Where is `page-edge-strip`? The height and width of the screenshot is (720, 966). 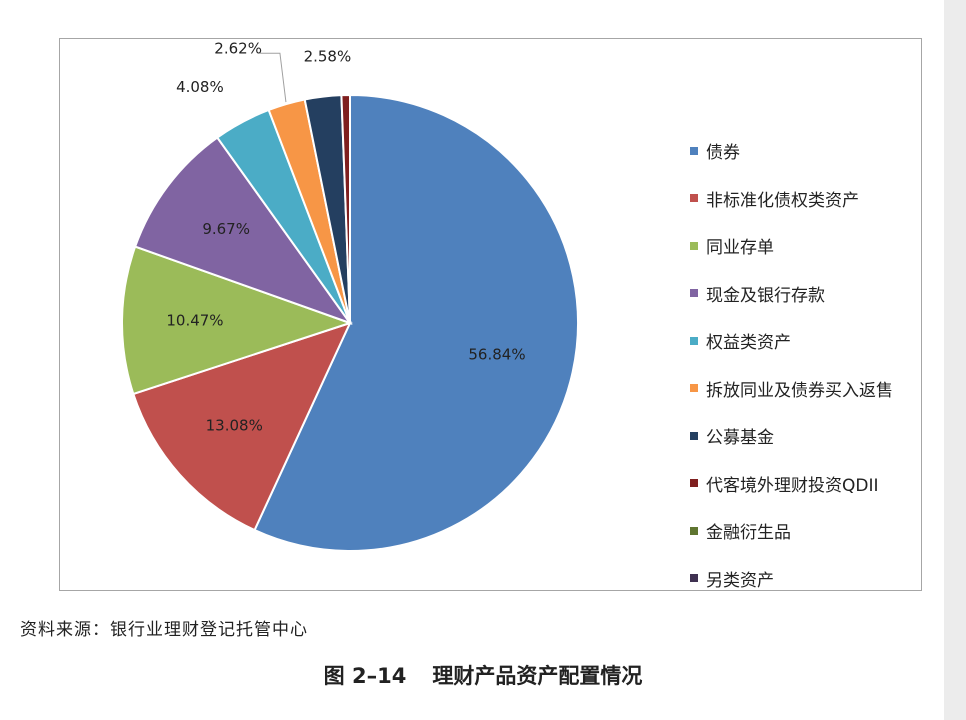 page-edge-strip is located at coordinates (955, 360).